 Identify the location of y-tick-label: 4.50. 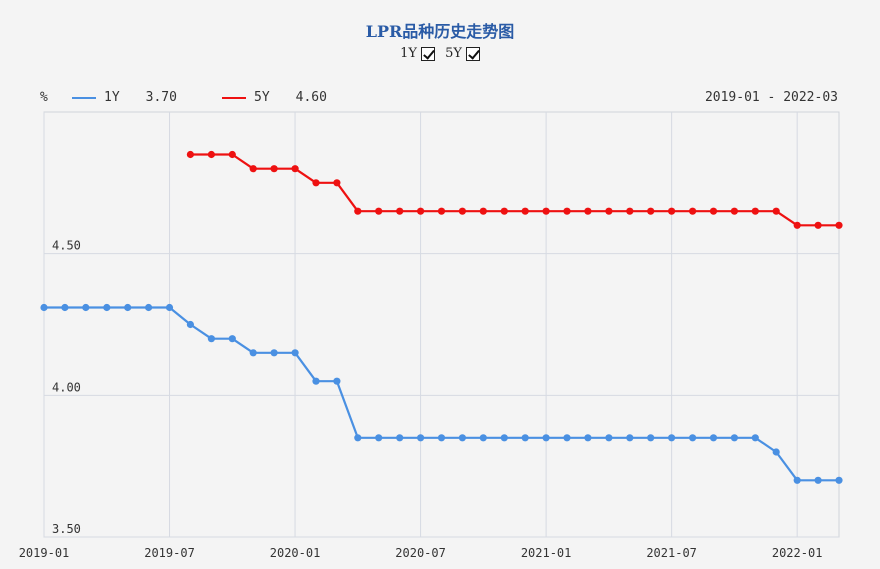
(66, 246).